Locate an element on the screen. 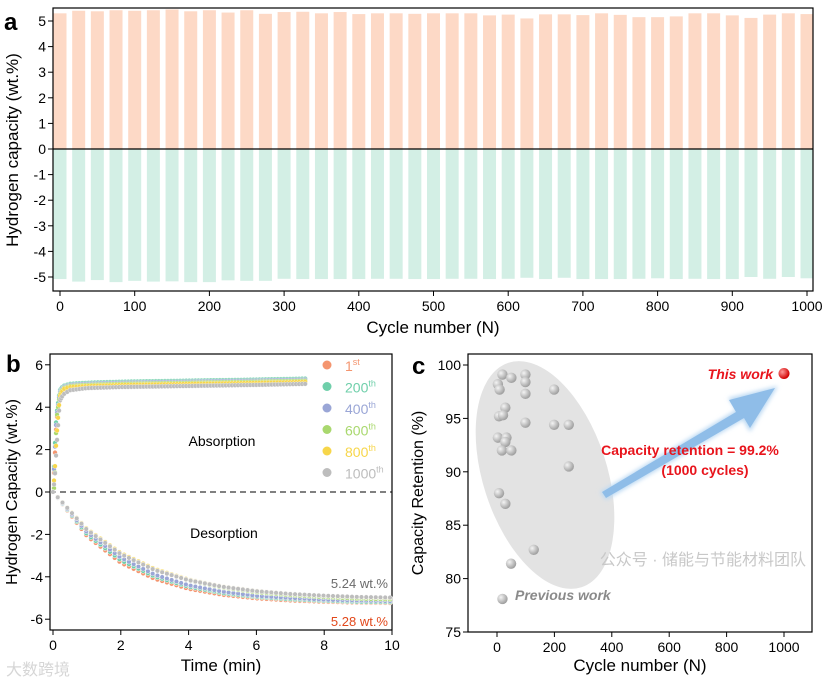  y-tick-label: 75 is located at coordinates (453, 632).